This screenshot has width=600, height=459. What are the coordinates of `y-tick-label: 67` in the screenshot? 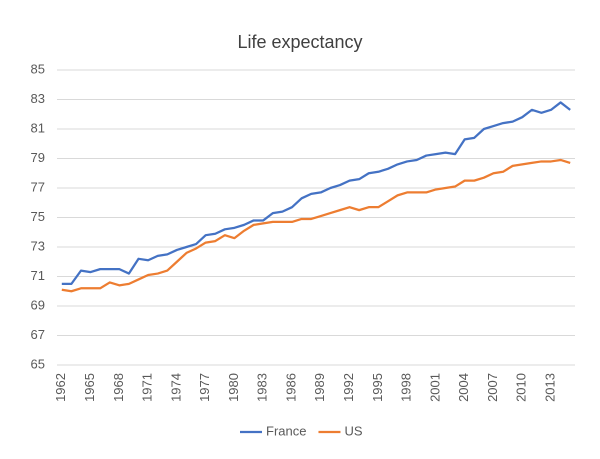 It's located at (38, 334).